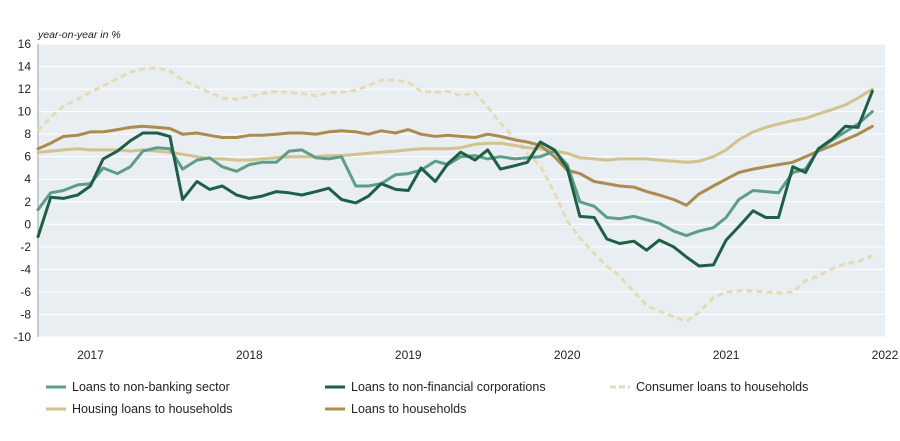 The image size is (900, 441). What do you see at coordinates (25, 44) in the screenshot?
I see `y-tick-label: 16` at bounding box center [25, 44].